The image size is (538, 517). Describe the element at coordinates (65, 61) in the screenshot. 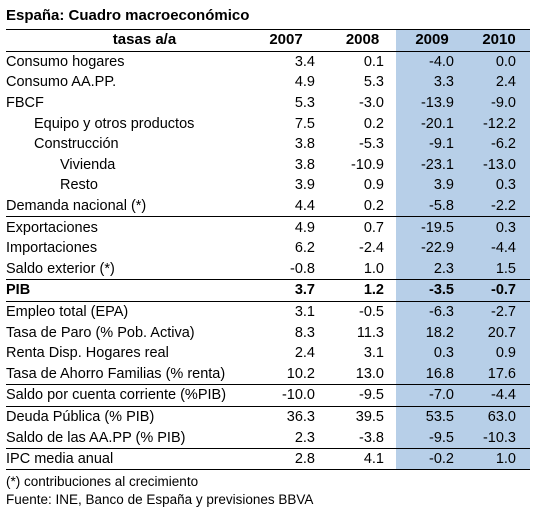

I see `row-label: Consumo hogares` at that location.